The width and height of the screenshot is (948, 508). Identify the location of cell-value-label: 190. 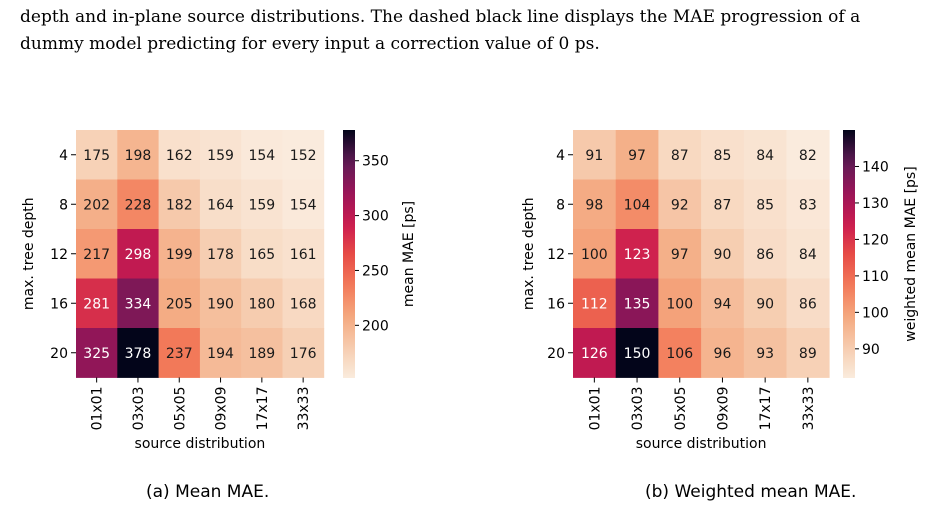
(220, 304).